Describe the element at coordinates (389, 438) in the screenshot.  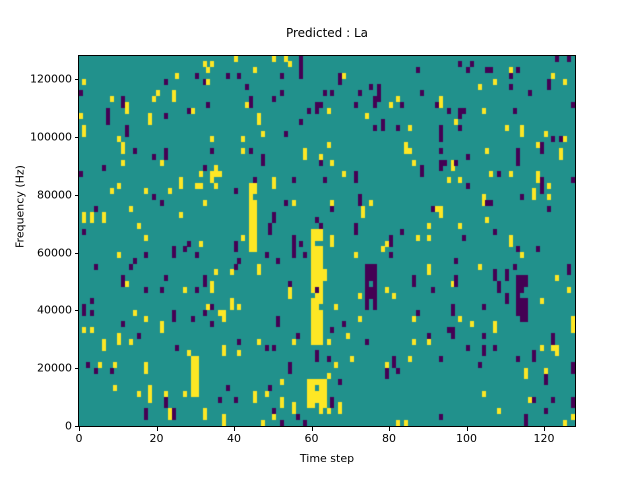
I see `x-tick-label: 80` at that location.